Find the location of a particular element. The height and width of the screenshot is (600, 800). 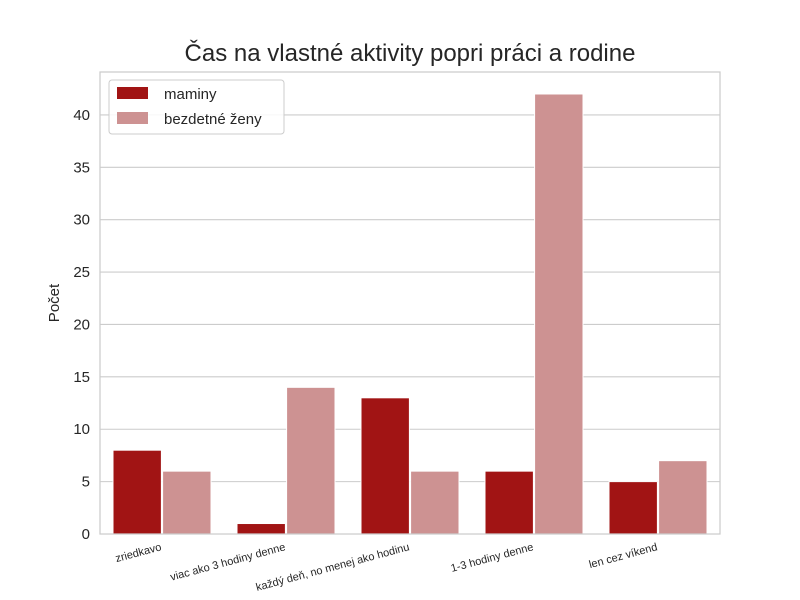

legend-frame is located at coordinates (196, 107).